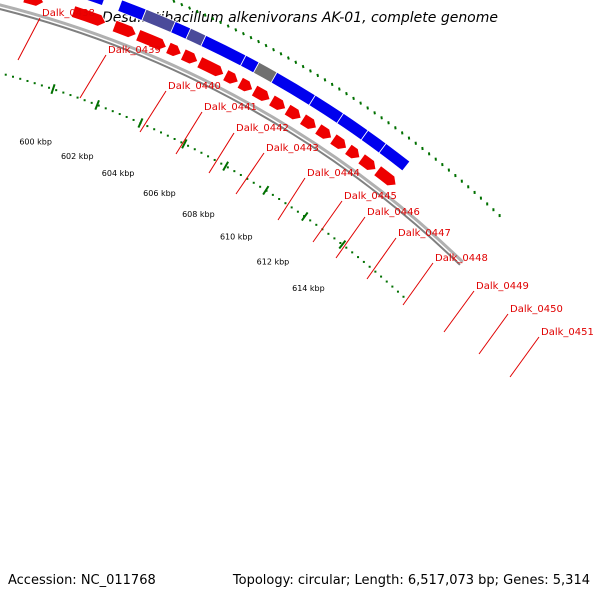 The height and width of the screenshot is (600, 600). Describe the element at coordinates (292, 148) in the screenshot. I see `gene-label: Dalk_0443` at that location.